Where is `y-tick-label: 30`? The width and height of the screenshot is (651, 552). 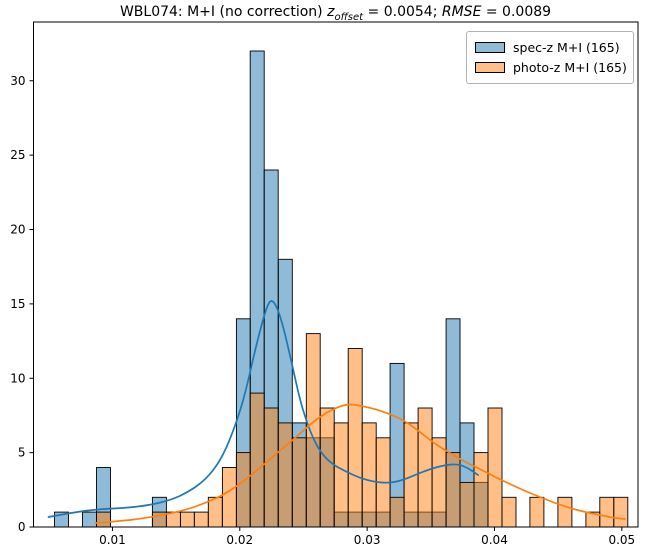
y-tick-label: 30 is located at coordinates (17, 81).